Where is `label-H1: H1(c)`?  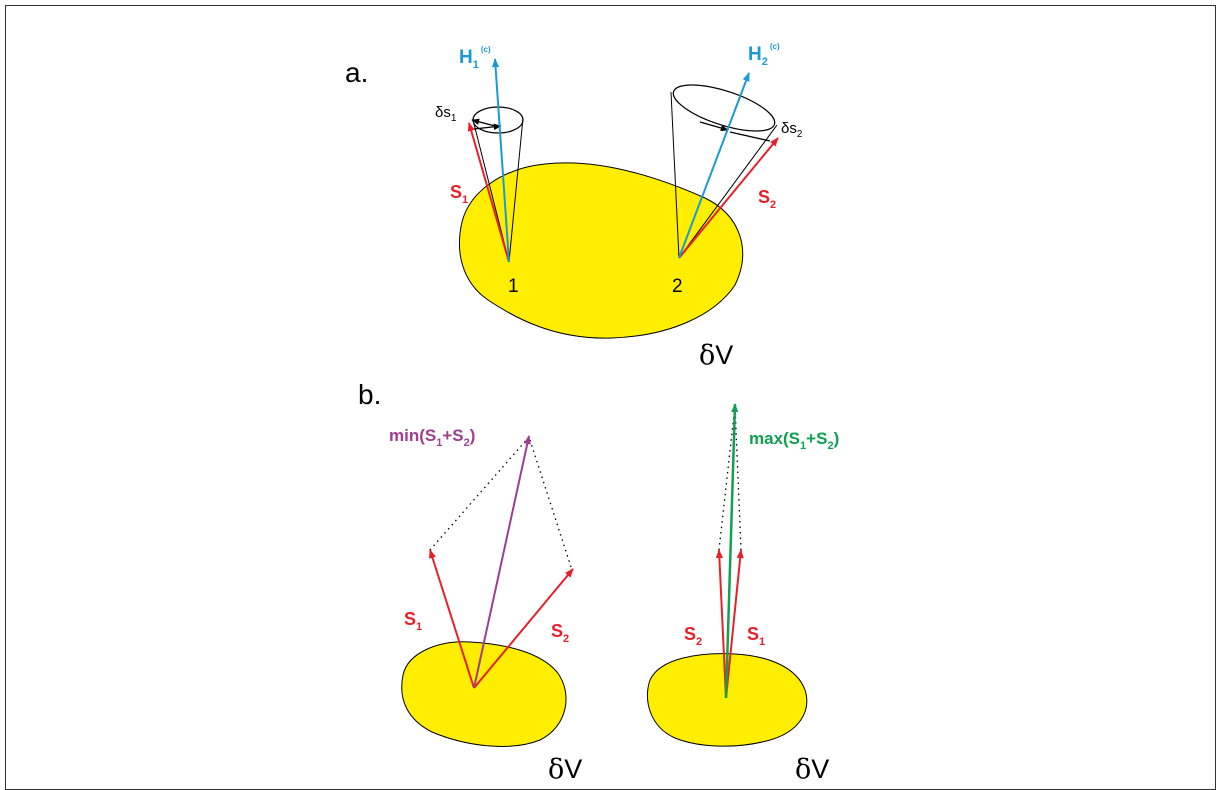 label-H1: H1(c) is located at coordinates (475, 58).